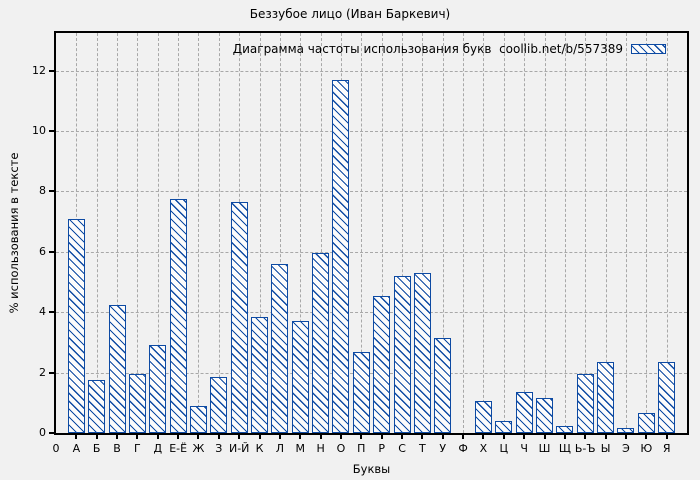  I want to click on bar-Ы, so click(606, 397).